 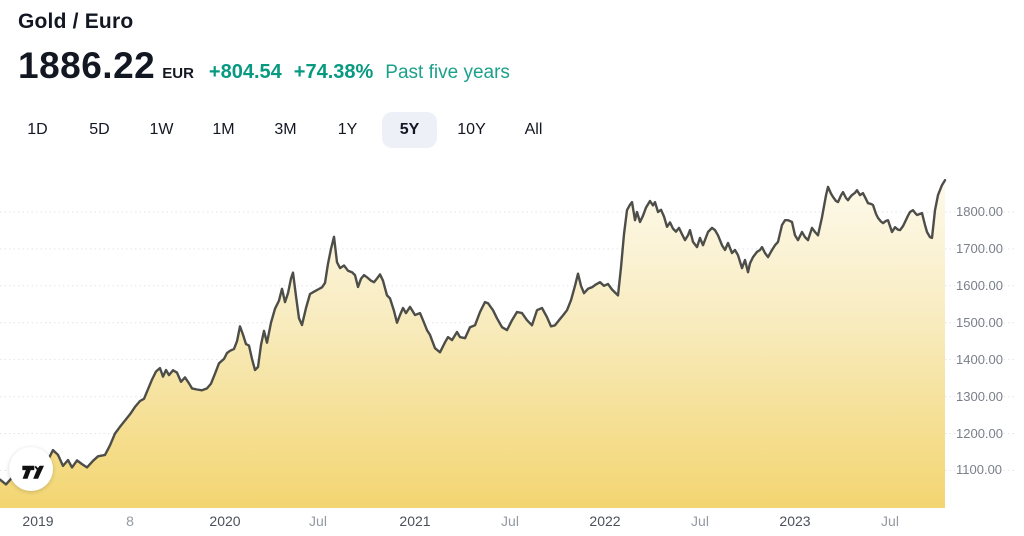 What do you see at coordinates (979, 470) in the screenshot?
I see `y-axis-label: 1100.00` at bounding box center [979, 470].